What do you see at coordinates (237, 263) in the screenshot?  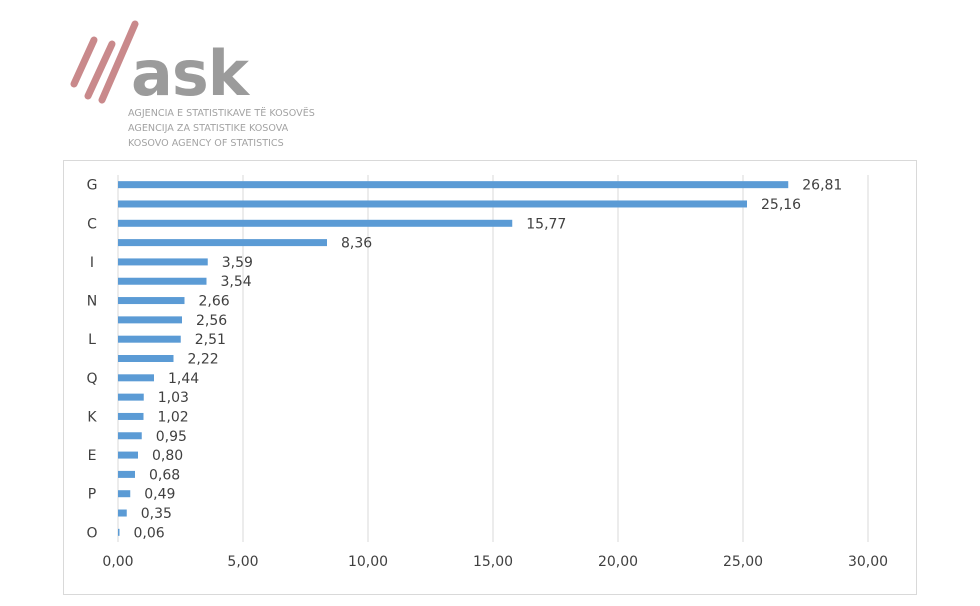 I see `value-label: 3,59` at bounding box center [237, 263].